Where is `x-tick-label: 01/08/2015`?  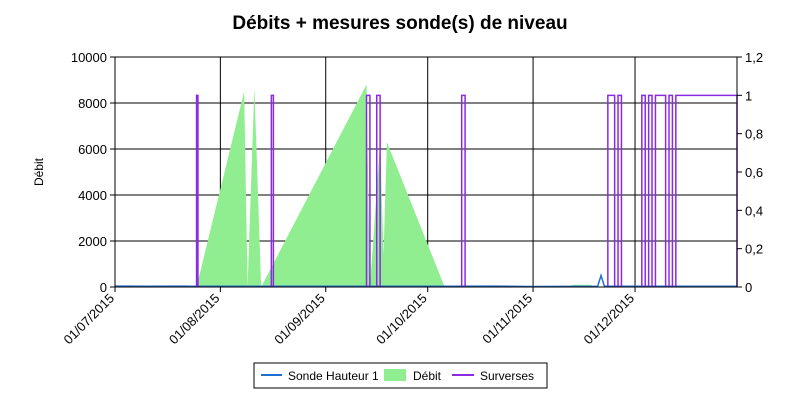 x-tick-label: 01/08/2015 is located at coordinates (194, 319).